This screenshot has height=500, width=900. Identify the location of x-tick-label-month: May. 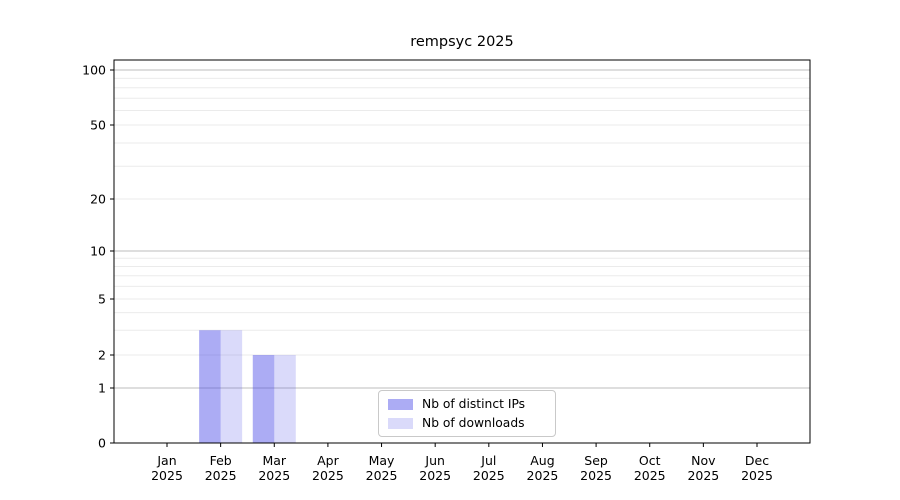
(382, 460).